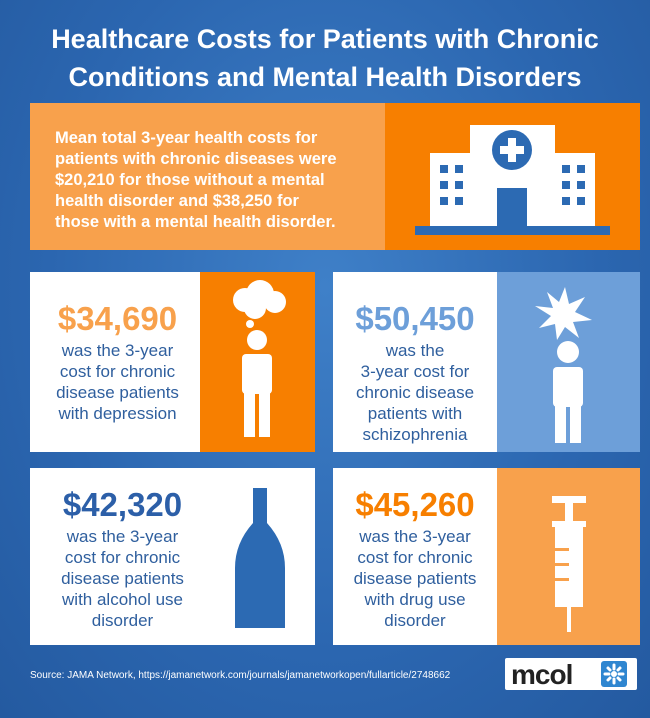 This screenshot has width=650, height=718. Describe the element at coordinates (186, 138) in the screenshot. I see `text: Mean total 3-year health costs for` at that location.